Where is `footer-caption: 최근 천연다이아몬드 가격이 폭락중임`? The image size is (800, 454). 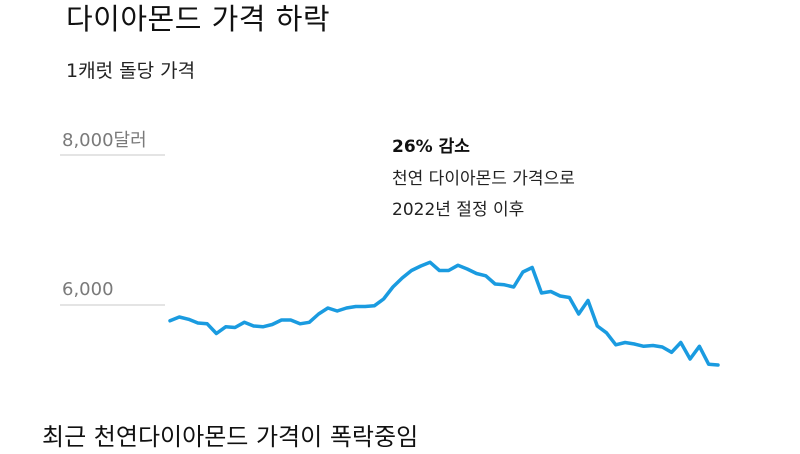
footer-caption: 최근 천연다이아몬드 가격이 폭락중임 is located at coordinates (230, 437).